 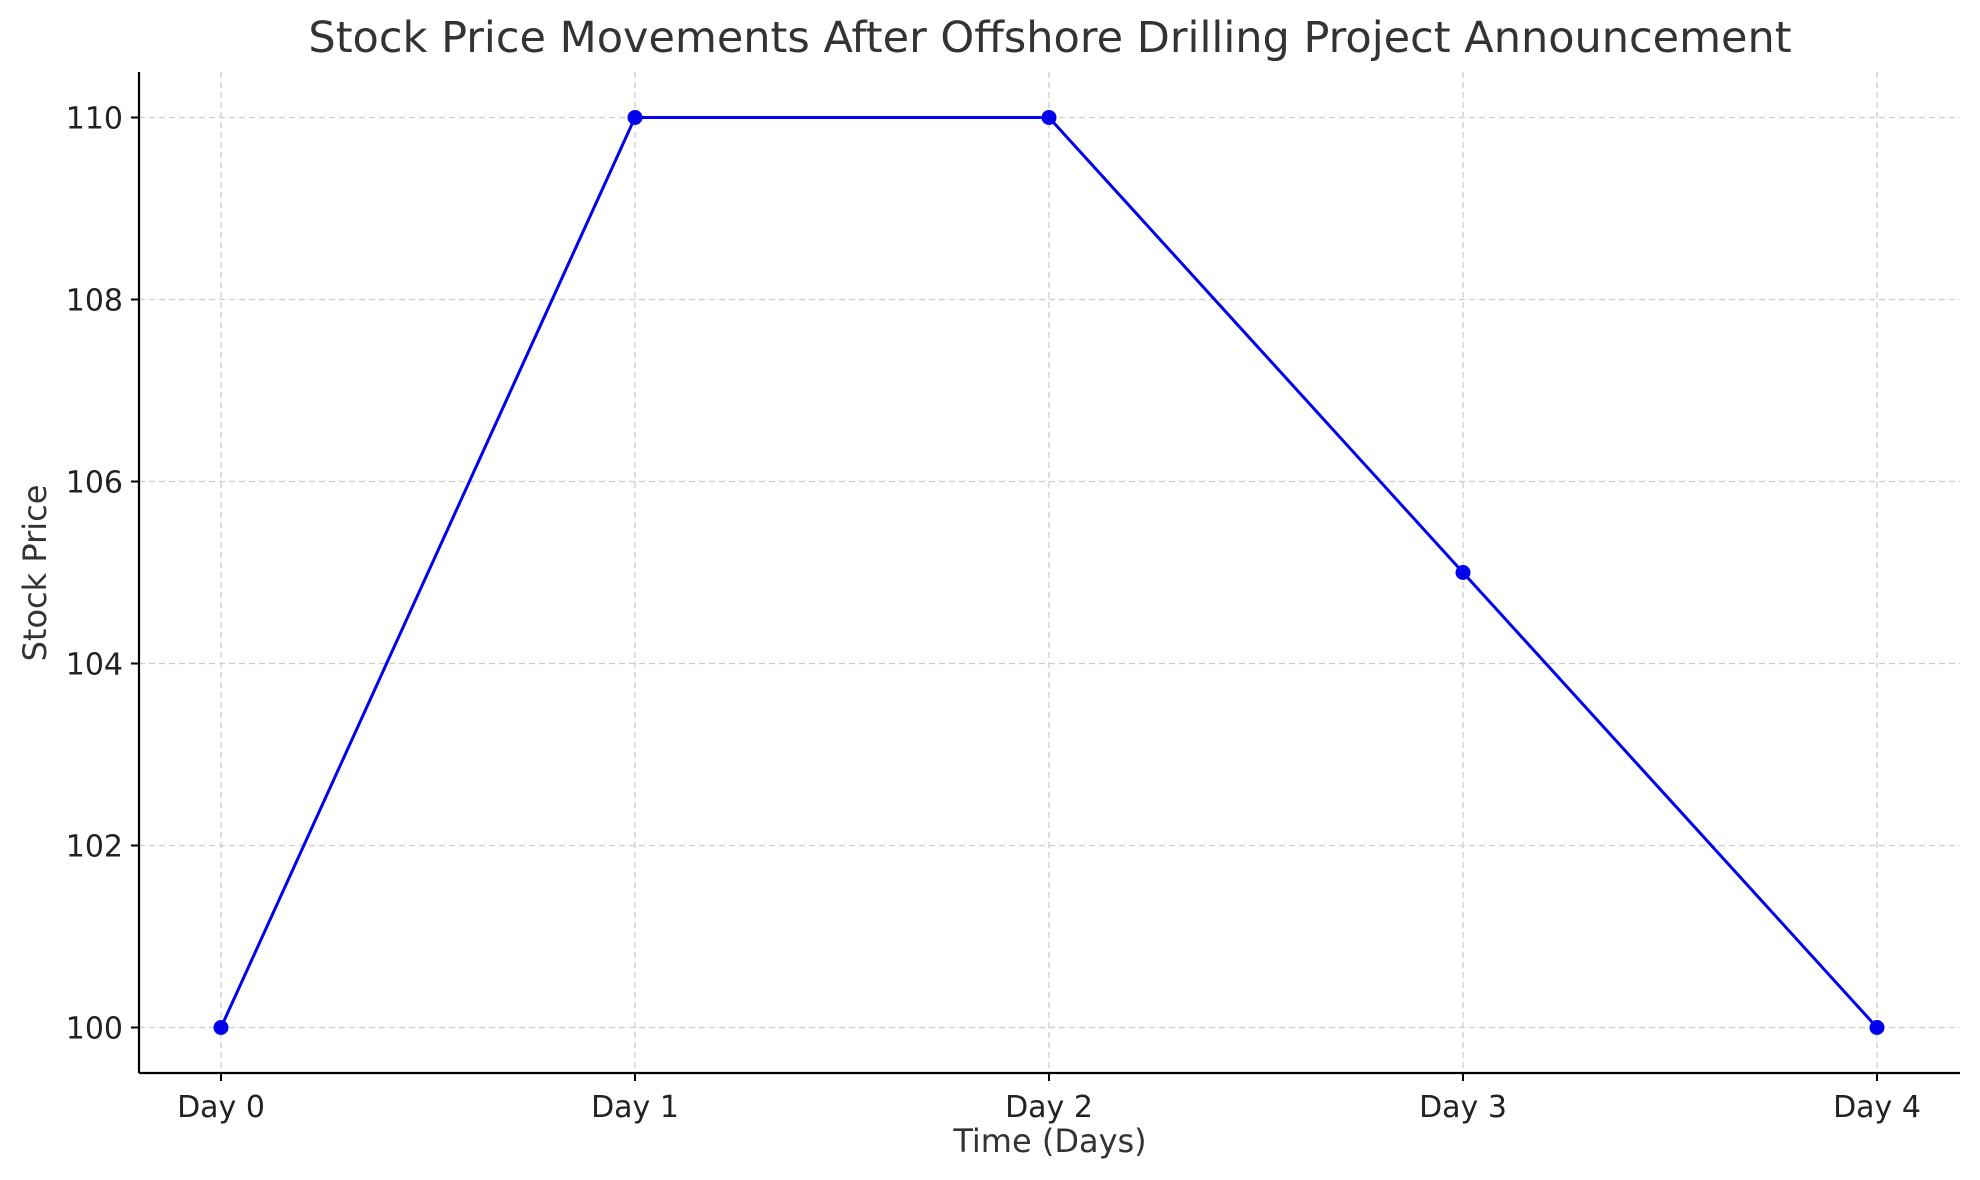 What do you see at coordinates (35, 573) in the screenshot?
I see `y-axis-label: Stock Price` at bounding box center [35, 573].